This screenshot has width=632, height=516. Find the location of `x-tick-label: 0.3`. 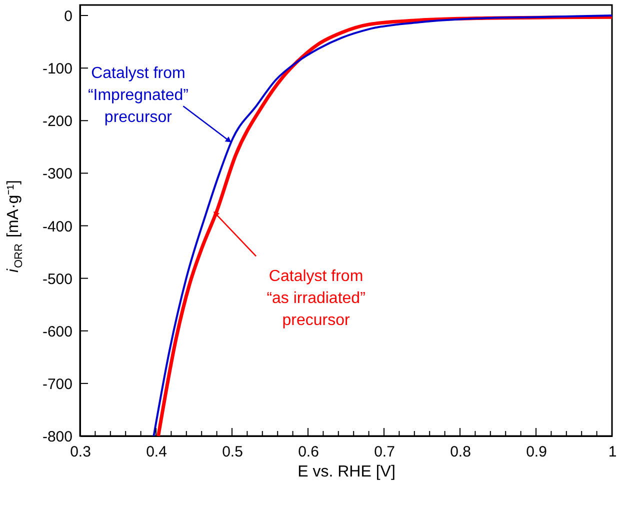

x-tick-label: 0.3 is located at coordinates (80, 452).